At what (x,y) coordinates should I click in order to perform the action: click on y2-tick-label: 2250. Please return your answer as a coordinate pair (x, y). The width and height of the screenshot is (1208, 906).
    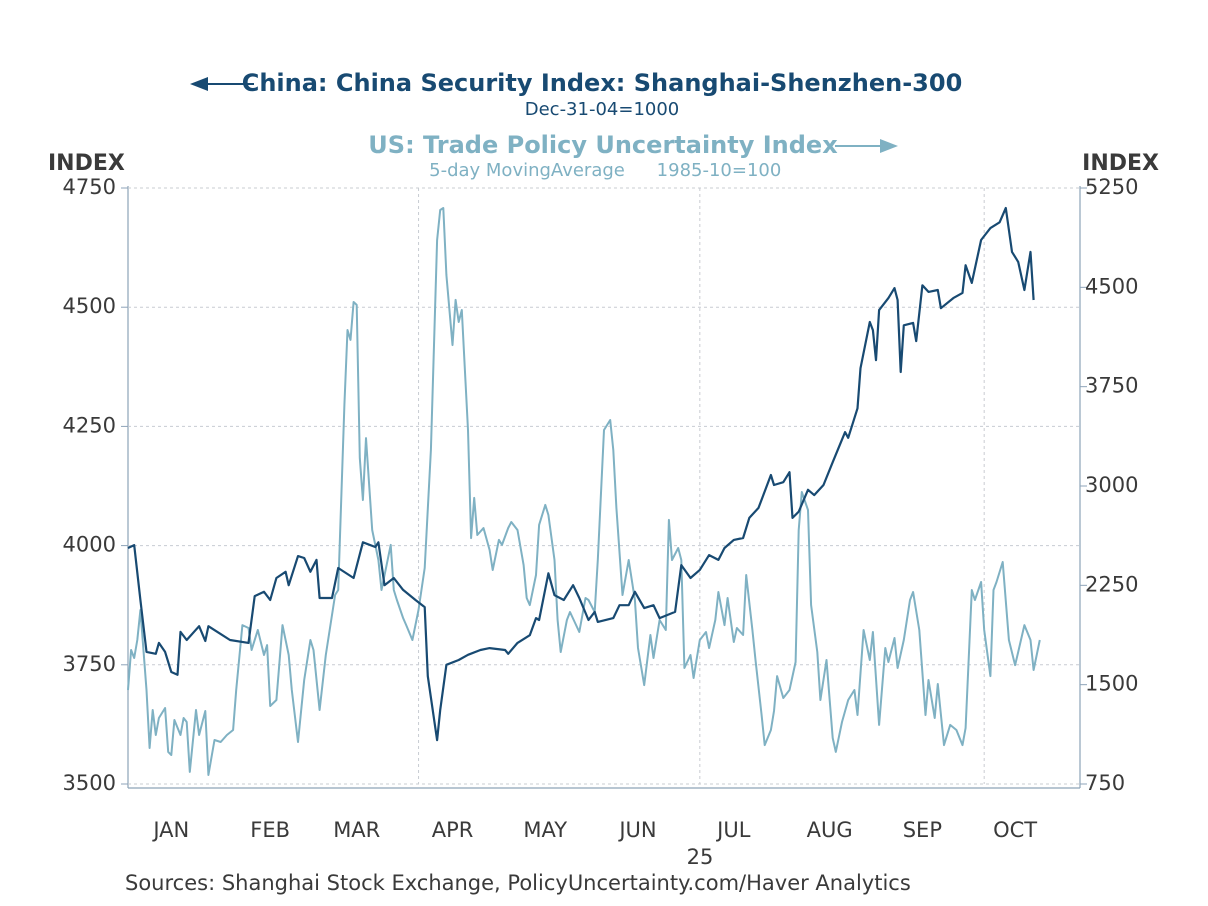
    Looking at the image, I should click on (1111, 584).